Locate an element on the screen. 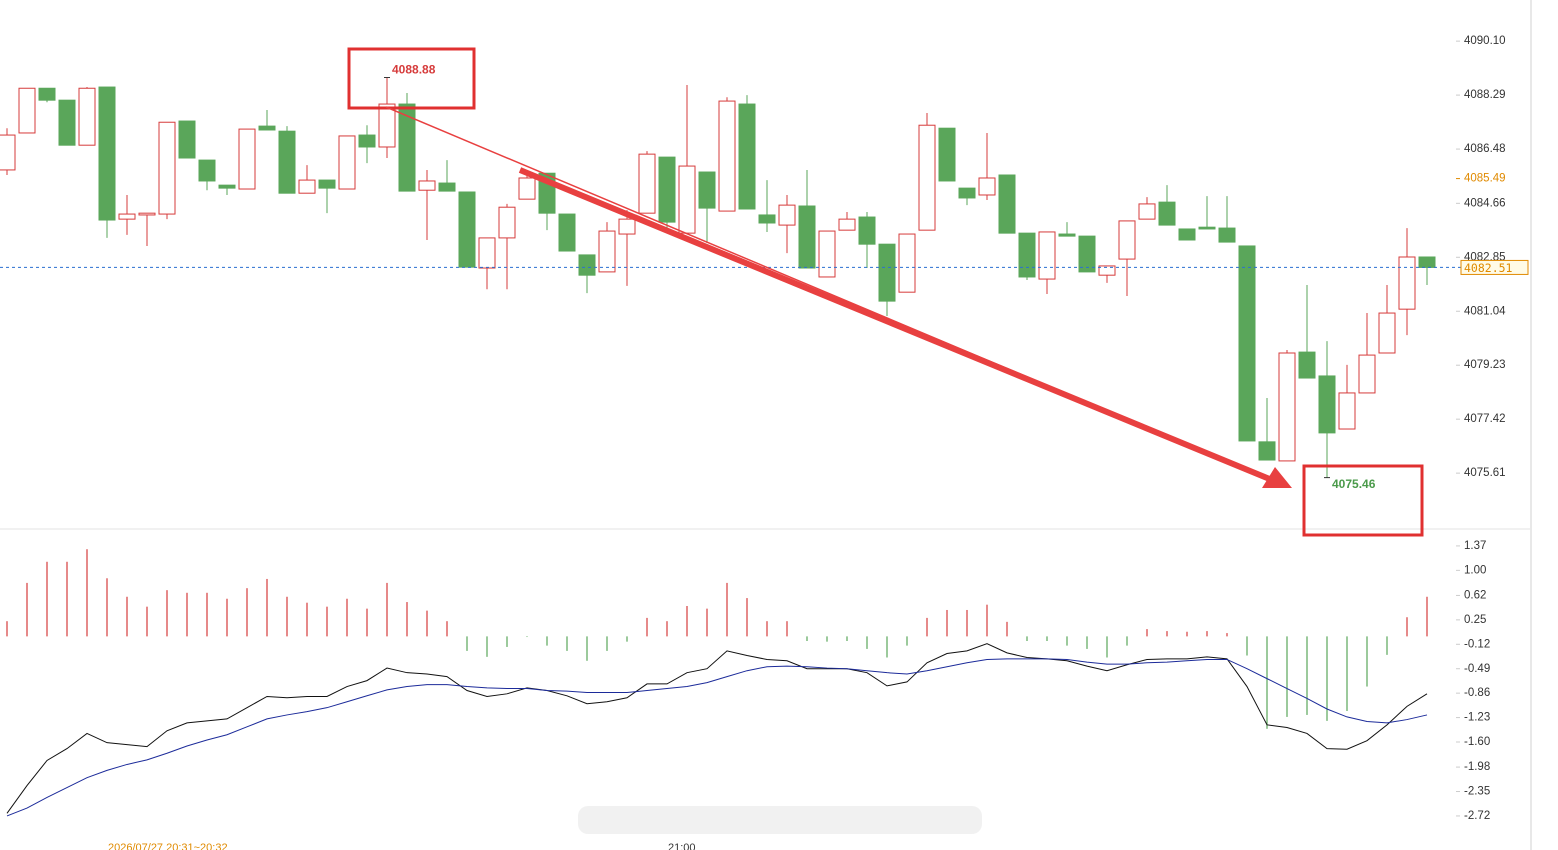 The height and width of the screenshot is (850, 1558). last-price-label: 4082.51 is located at coordinates (1488, 268).